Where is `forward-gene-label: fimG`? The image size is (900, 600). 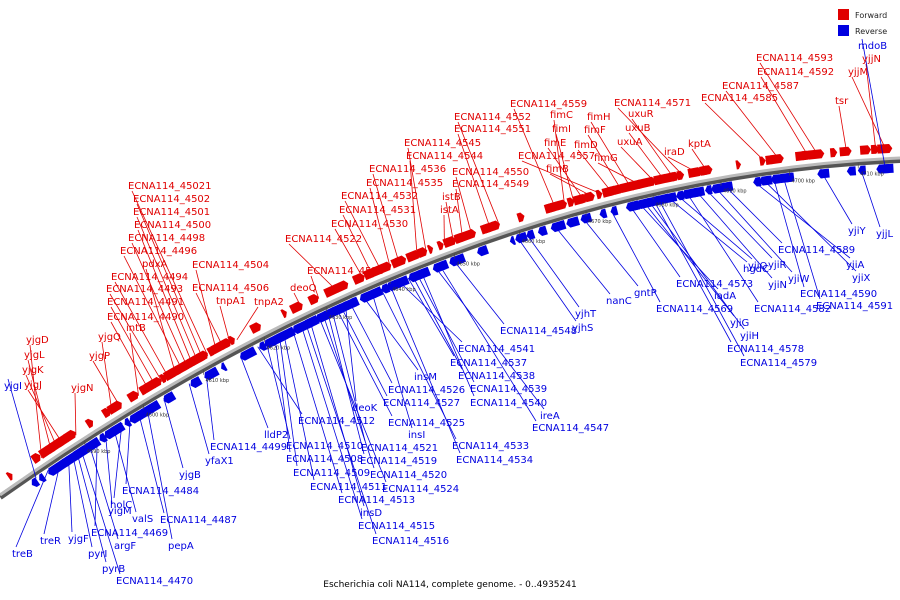 forward-gene-label: fimG is located at coordinates (606, 158).